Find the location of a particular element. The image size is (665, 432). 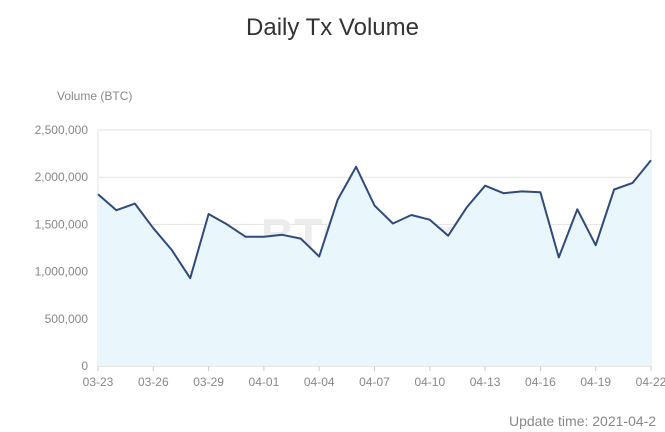

x-tick-label: 04-13 is located at coordinates (485, 382).